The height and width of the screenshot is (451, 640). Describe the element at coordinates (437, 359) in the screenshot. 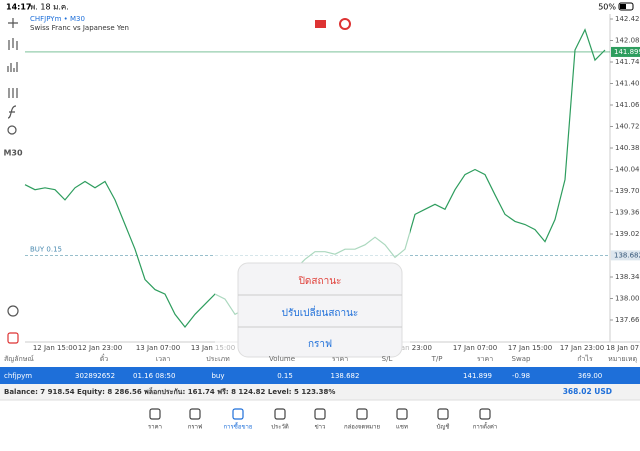

I see `column-header: T/P` at that location.